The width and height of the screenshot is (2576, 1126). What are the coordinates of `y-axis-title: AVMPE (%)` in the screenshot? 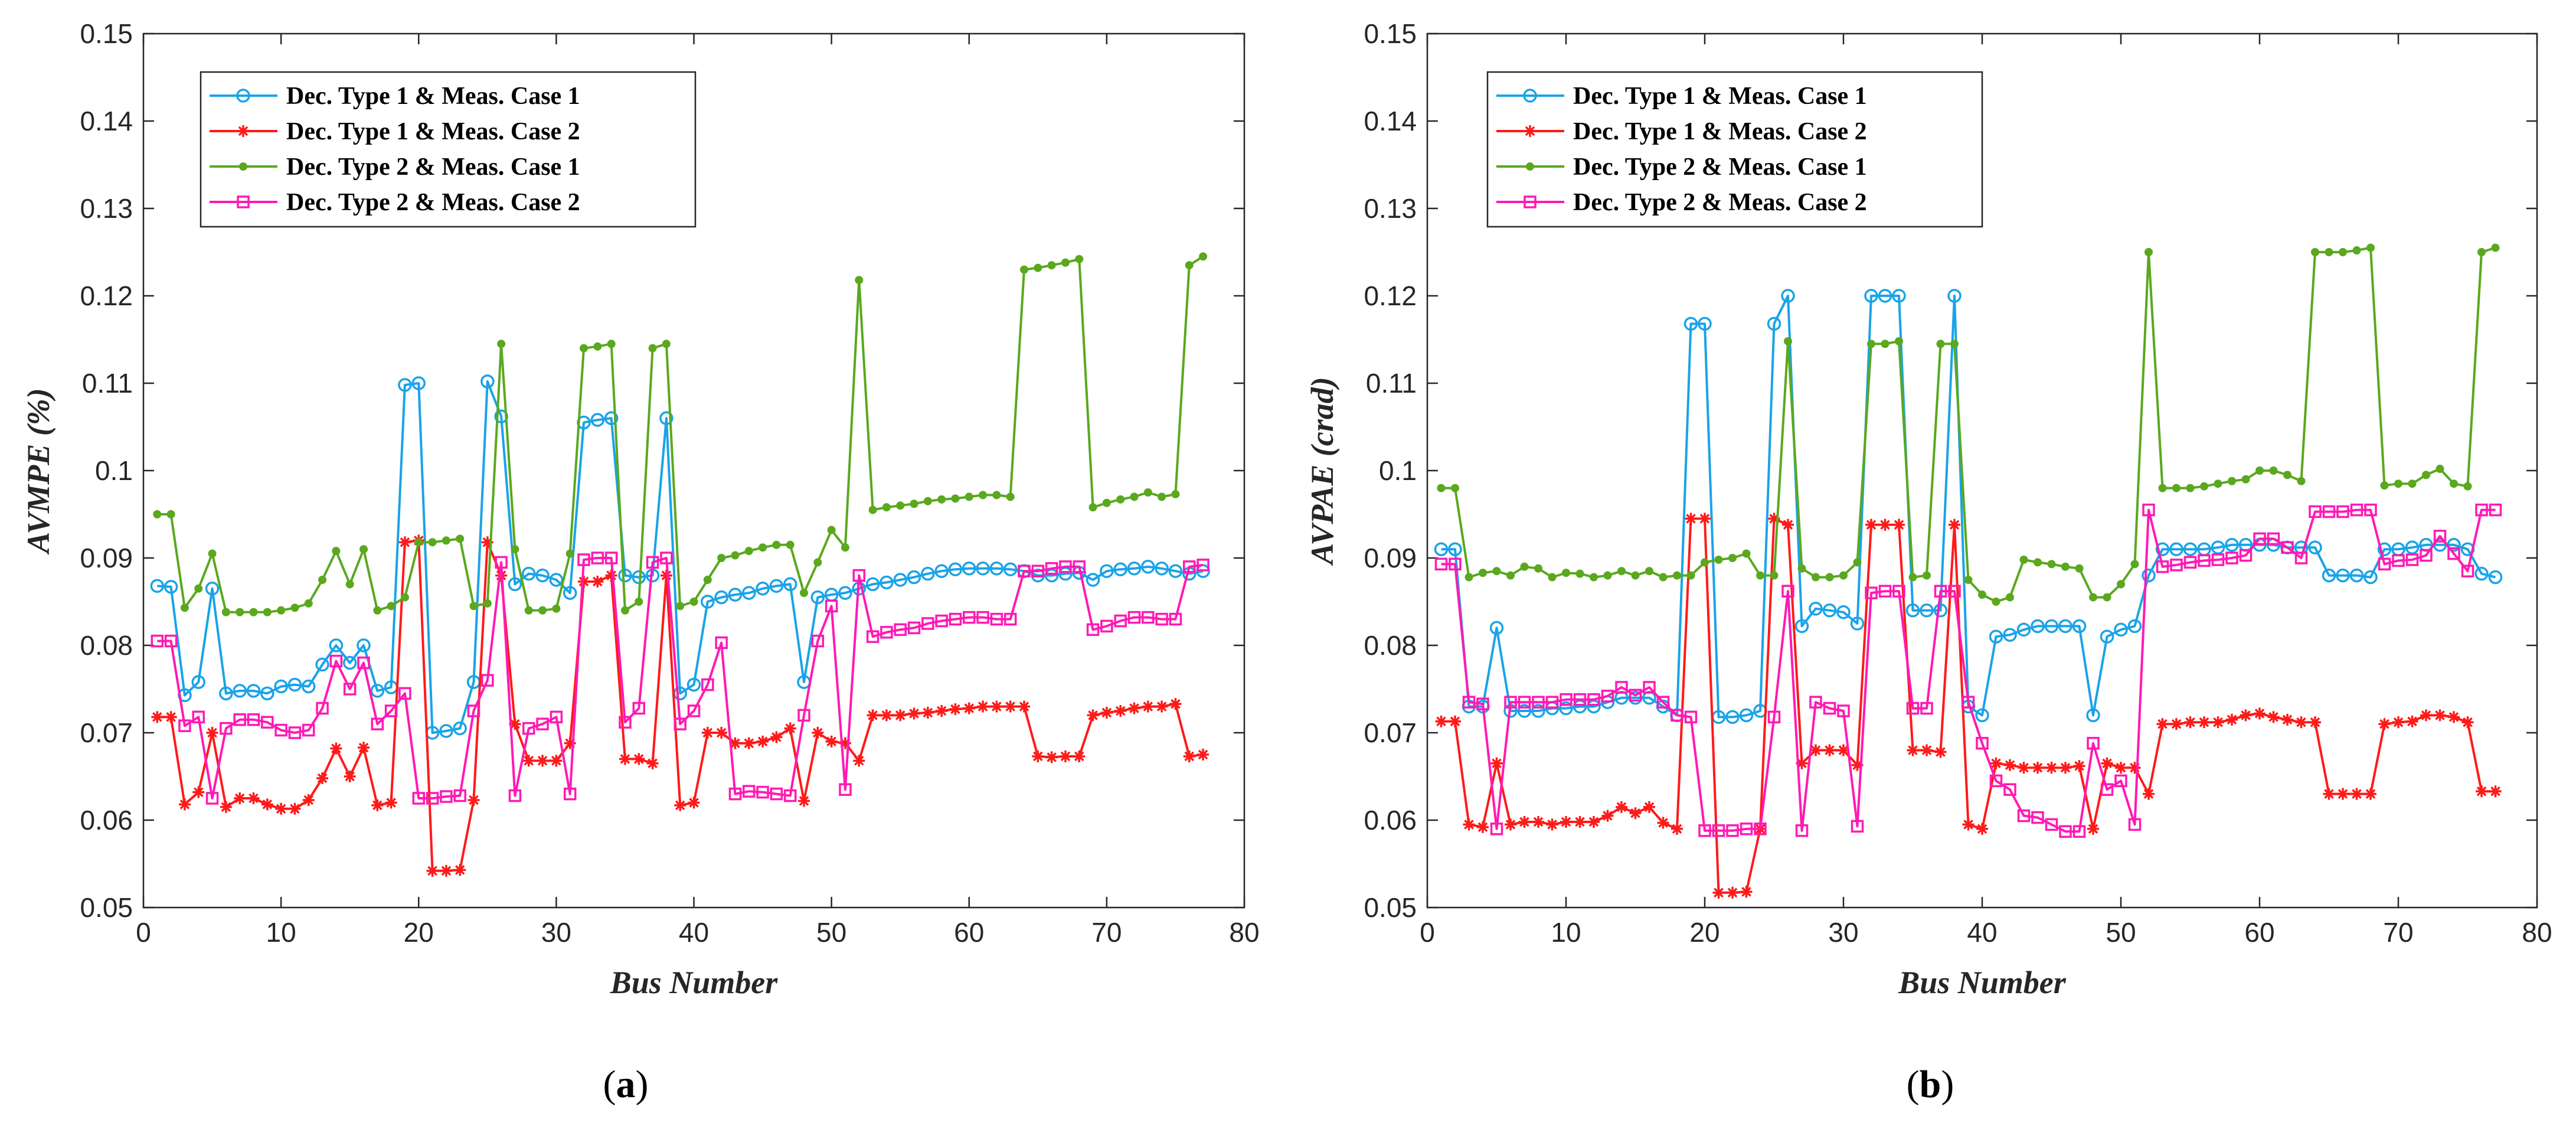 It's located at (38, 471).